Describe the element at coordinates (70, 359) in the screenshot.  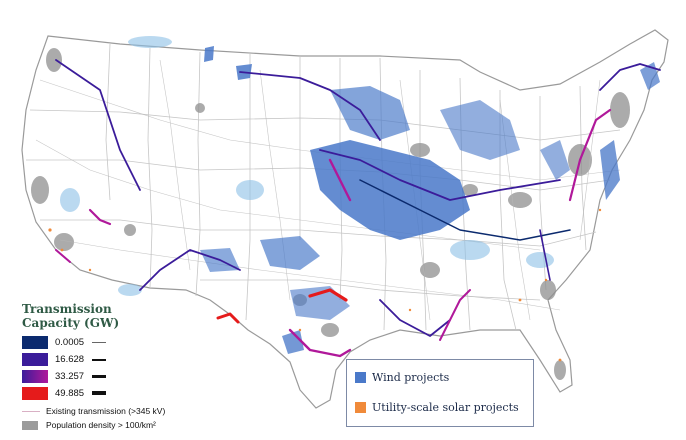
I see `capacity-value: 16.628` at that location.